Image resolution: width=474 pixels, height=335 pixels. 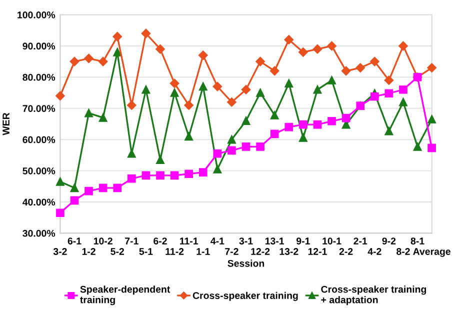 I want to click on x-tick-label: 8-1, so click(x=417, y=241).